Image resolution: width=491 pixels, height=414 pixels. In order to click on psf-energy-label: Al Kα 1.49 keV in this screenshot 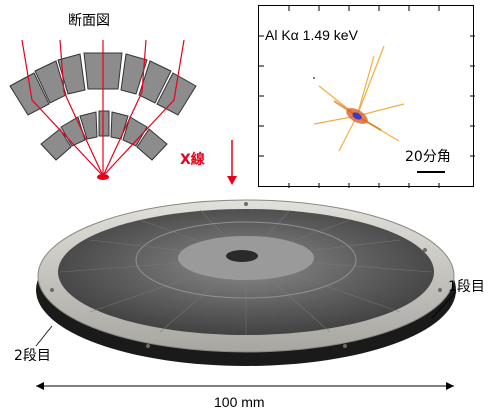, I will do `click(311, 35)`.